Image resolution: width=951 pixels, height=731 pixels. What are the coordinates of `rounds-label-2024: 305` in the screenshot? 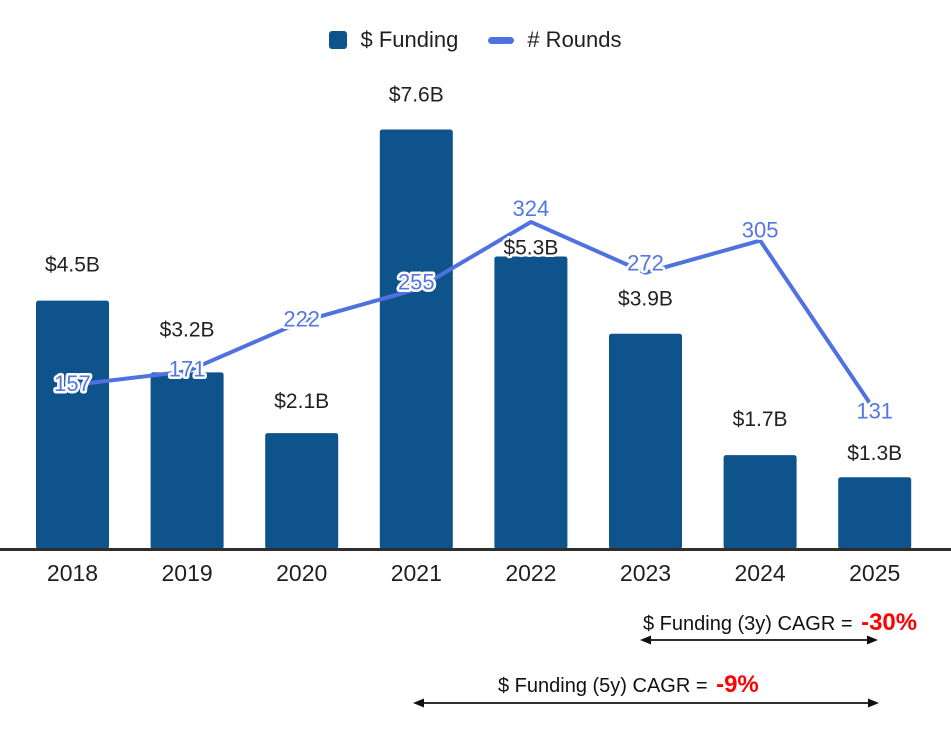 It's located at (760, 230).